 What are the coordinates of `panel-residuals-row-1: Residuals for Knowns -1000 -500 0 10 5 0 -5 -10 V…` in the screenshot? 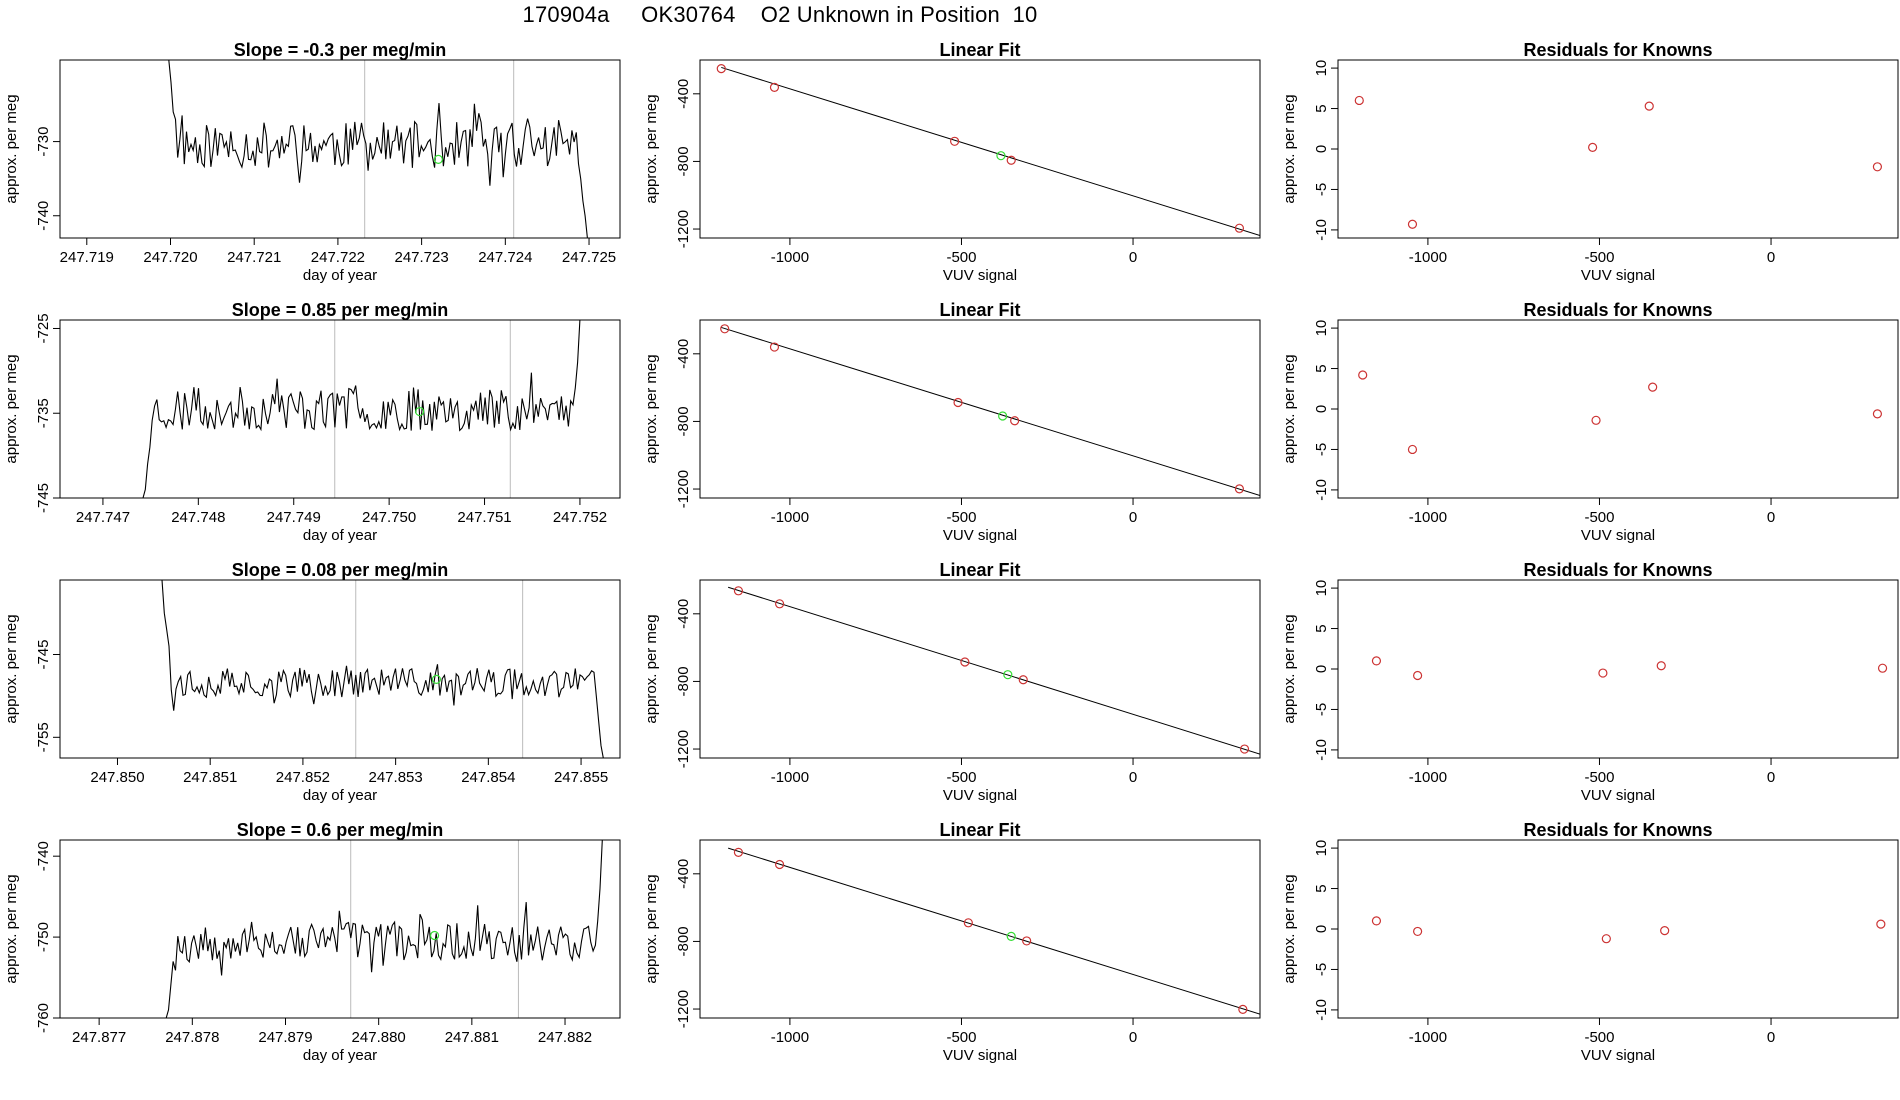 It's located at (1590, 162).